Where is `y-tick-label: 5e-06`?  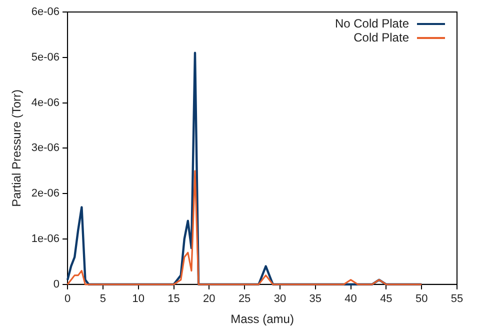
y-tick-label: 5e-06 is located at coordinates (45, 57).